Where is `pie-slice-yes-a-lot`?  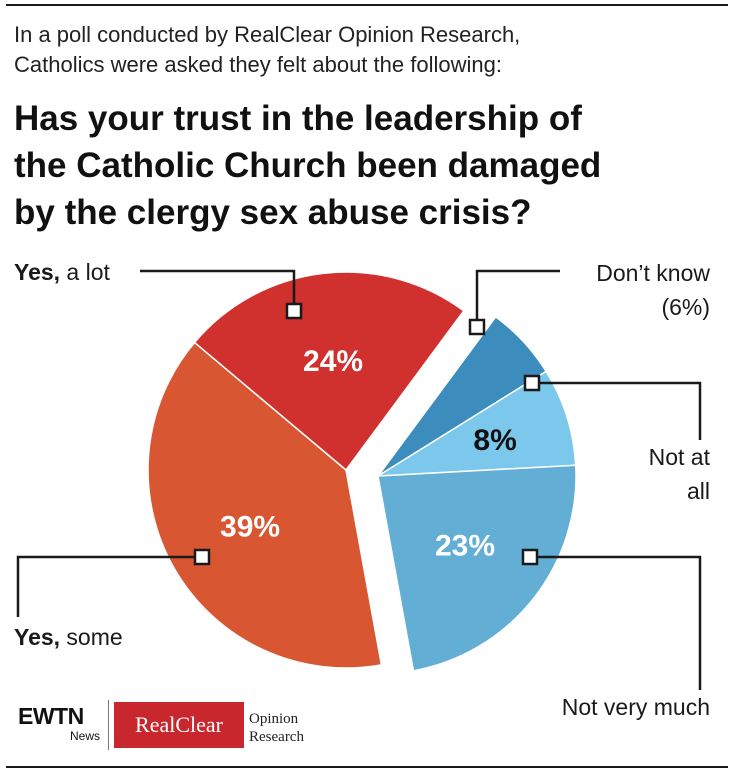 pie-slice-yes-a-lot is located at coordinates (329, 371).